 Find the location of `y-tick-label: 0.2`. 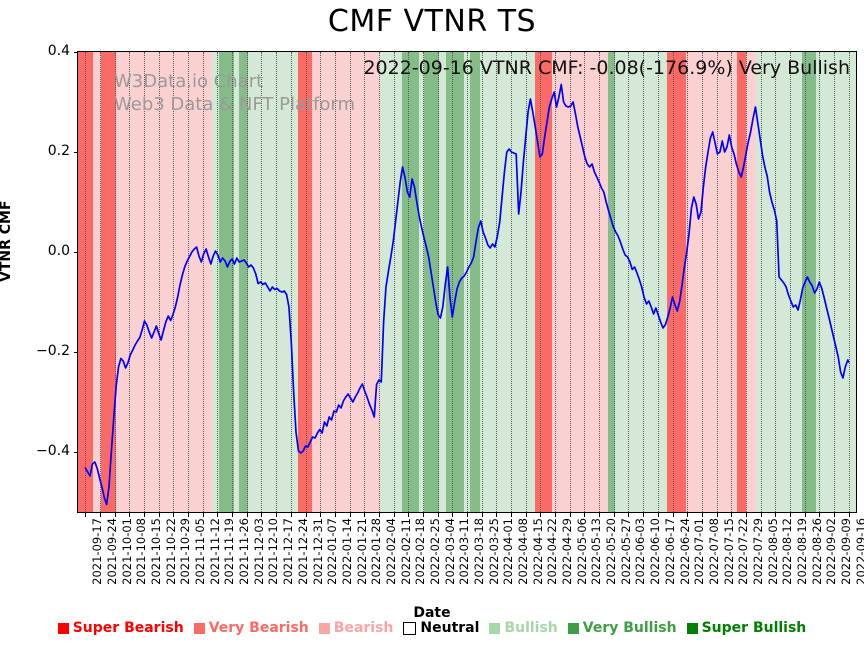

y-tick-label: 0.2 is located at coordinates (58, 151).